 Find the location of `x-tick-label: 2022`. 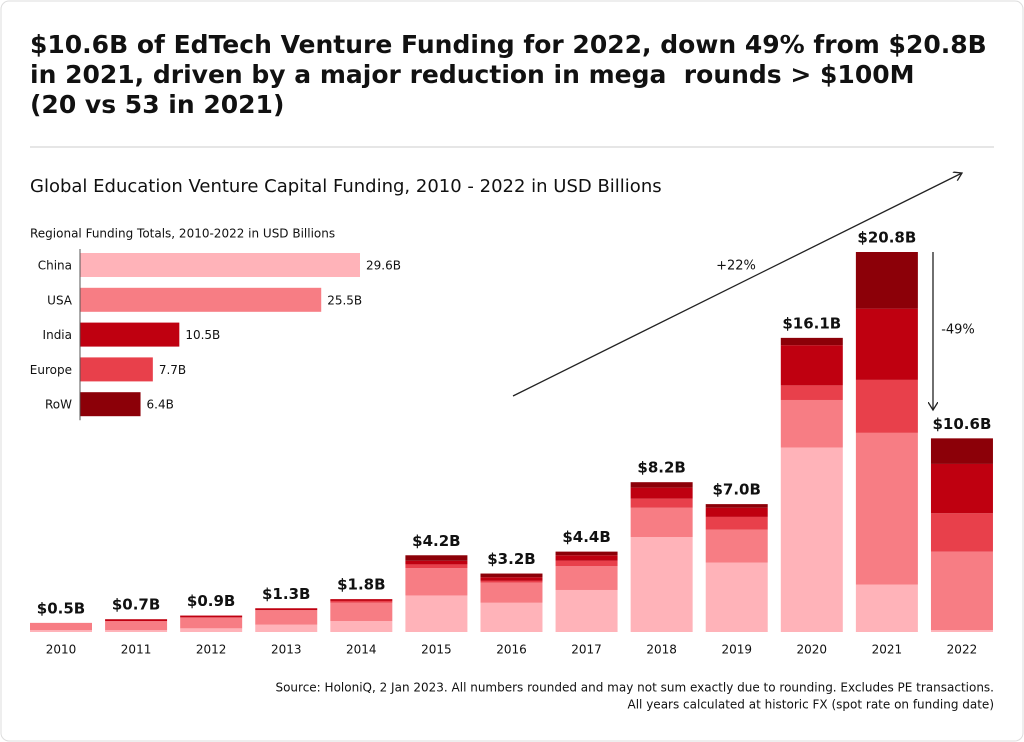

x-tick-label: 2022 is located at coordinates (962, 650).